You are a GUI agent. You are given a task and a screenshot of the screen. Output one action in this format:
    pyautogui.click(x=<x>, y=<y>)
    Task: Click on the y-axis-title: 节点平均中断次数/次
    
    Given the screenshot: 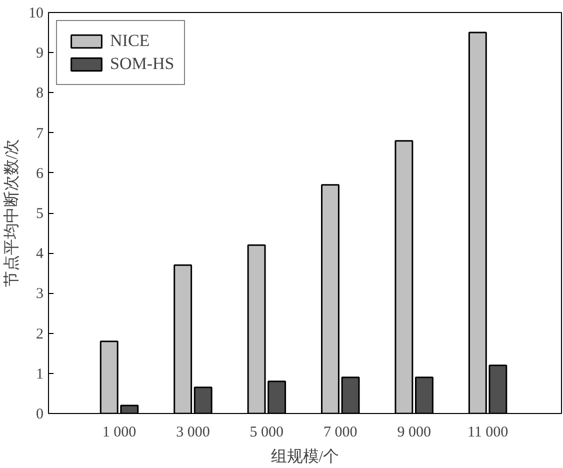 What is the action you would take?
    pyautogui.click(x=11, y=213)
    